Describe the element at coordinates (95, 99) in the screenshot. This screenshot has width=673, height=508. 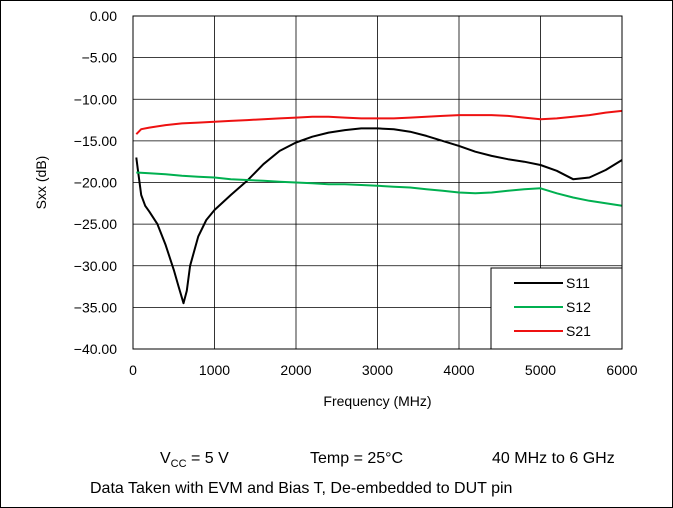
I see `y-tick-label: −10.00` at that location.